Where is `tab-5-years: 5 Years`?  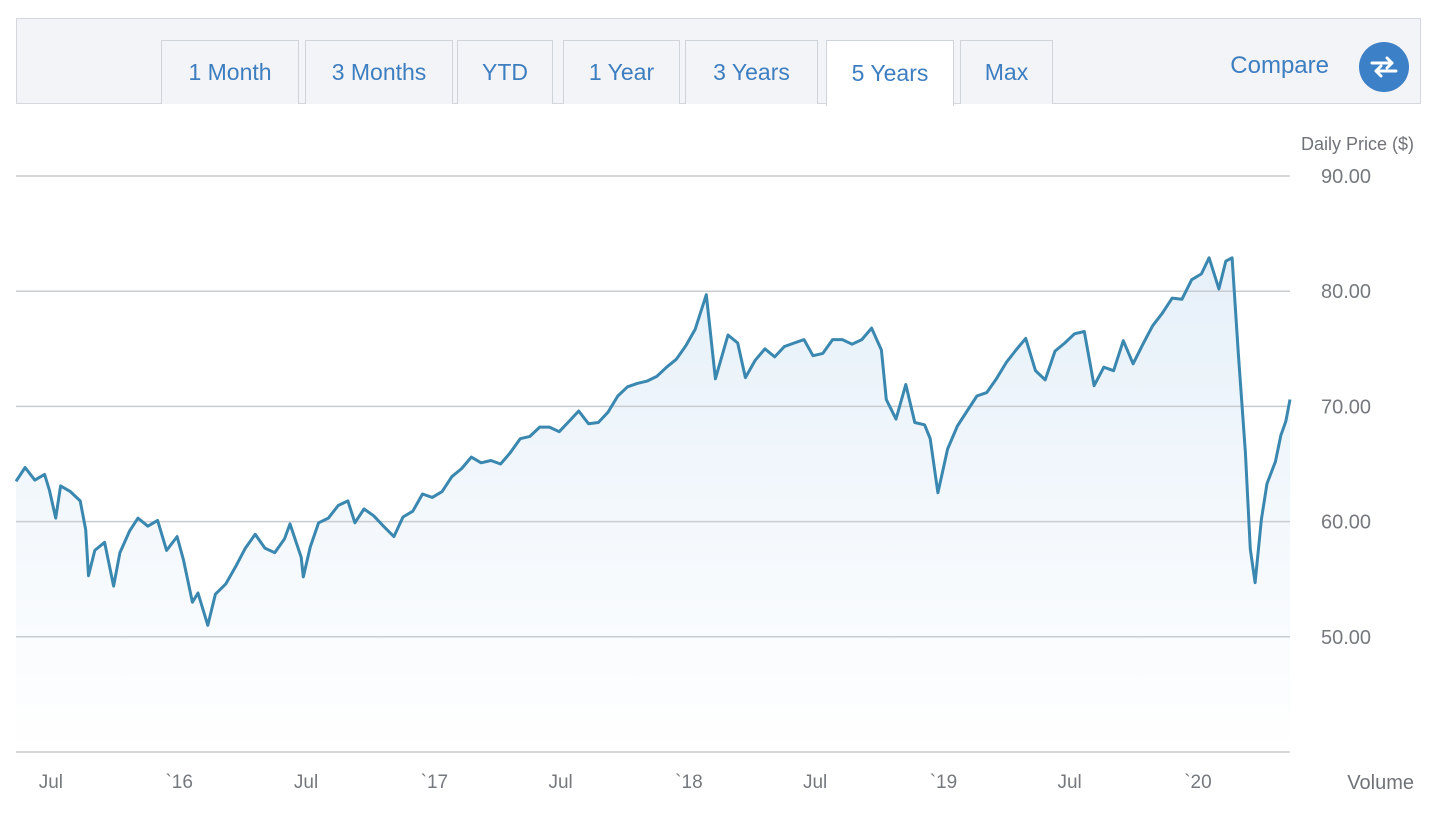
tab-5-years: 5 Years is located at coordinates (890, 73).